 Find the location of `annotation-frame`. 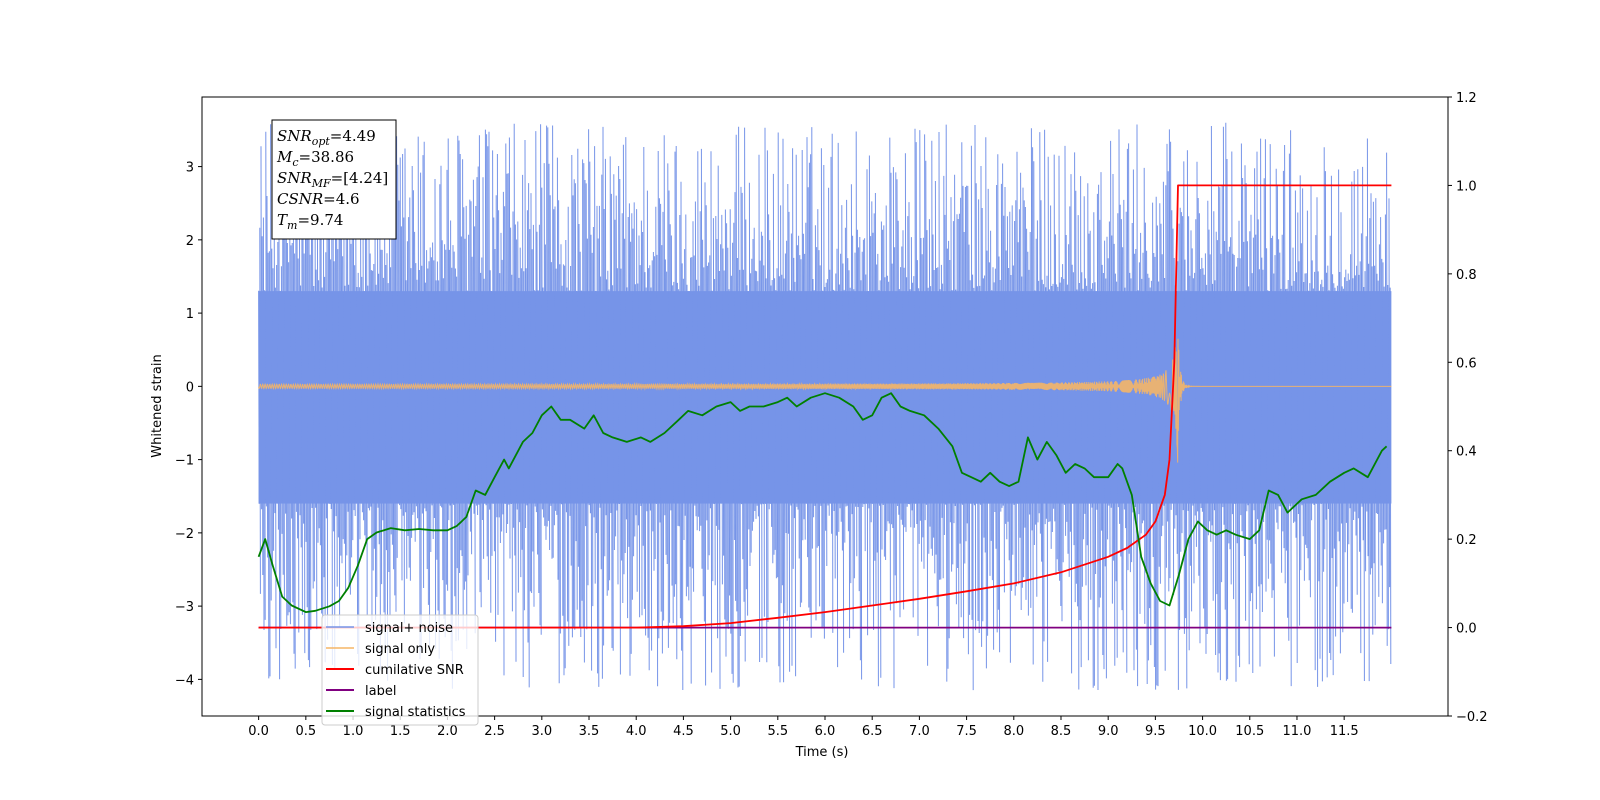

annotation-frame is located at coordinates (334, 179).